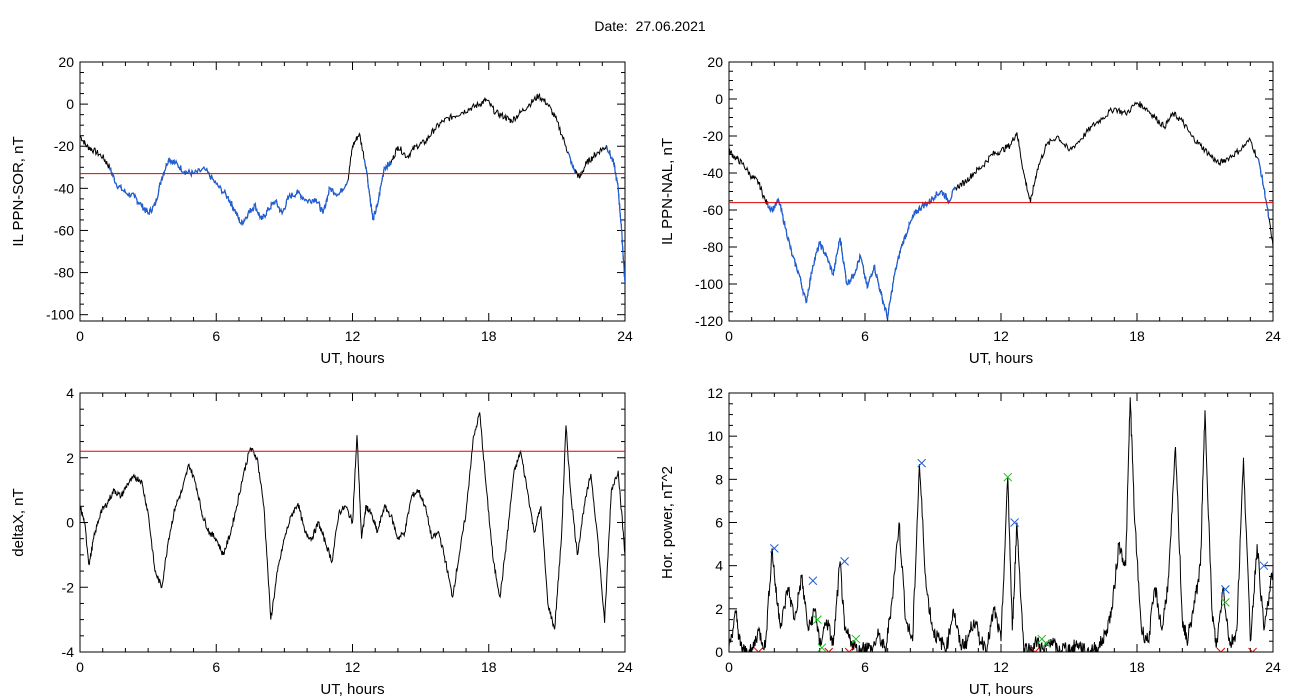 The width and height of the screenshot is (1300, 700). What do you see at coordinates (650, 26) in the screenshot?
I see `page-title: Date: 27.06.2021` at bounding box center [650, 26].